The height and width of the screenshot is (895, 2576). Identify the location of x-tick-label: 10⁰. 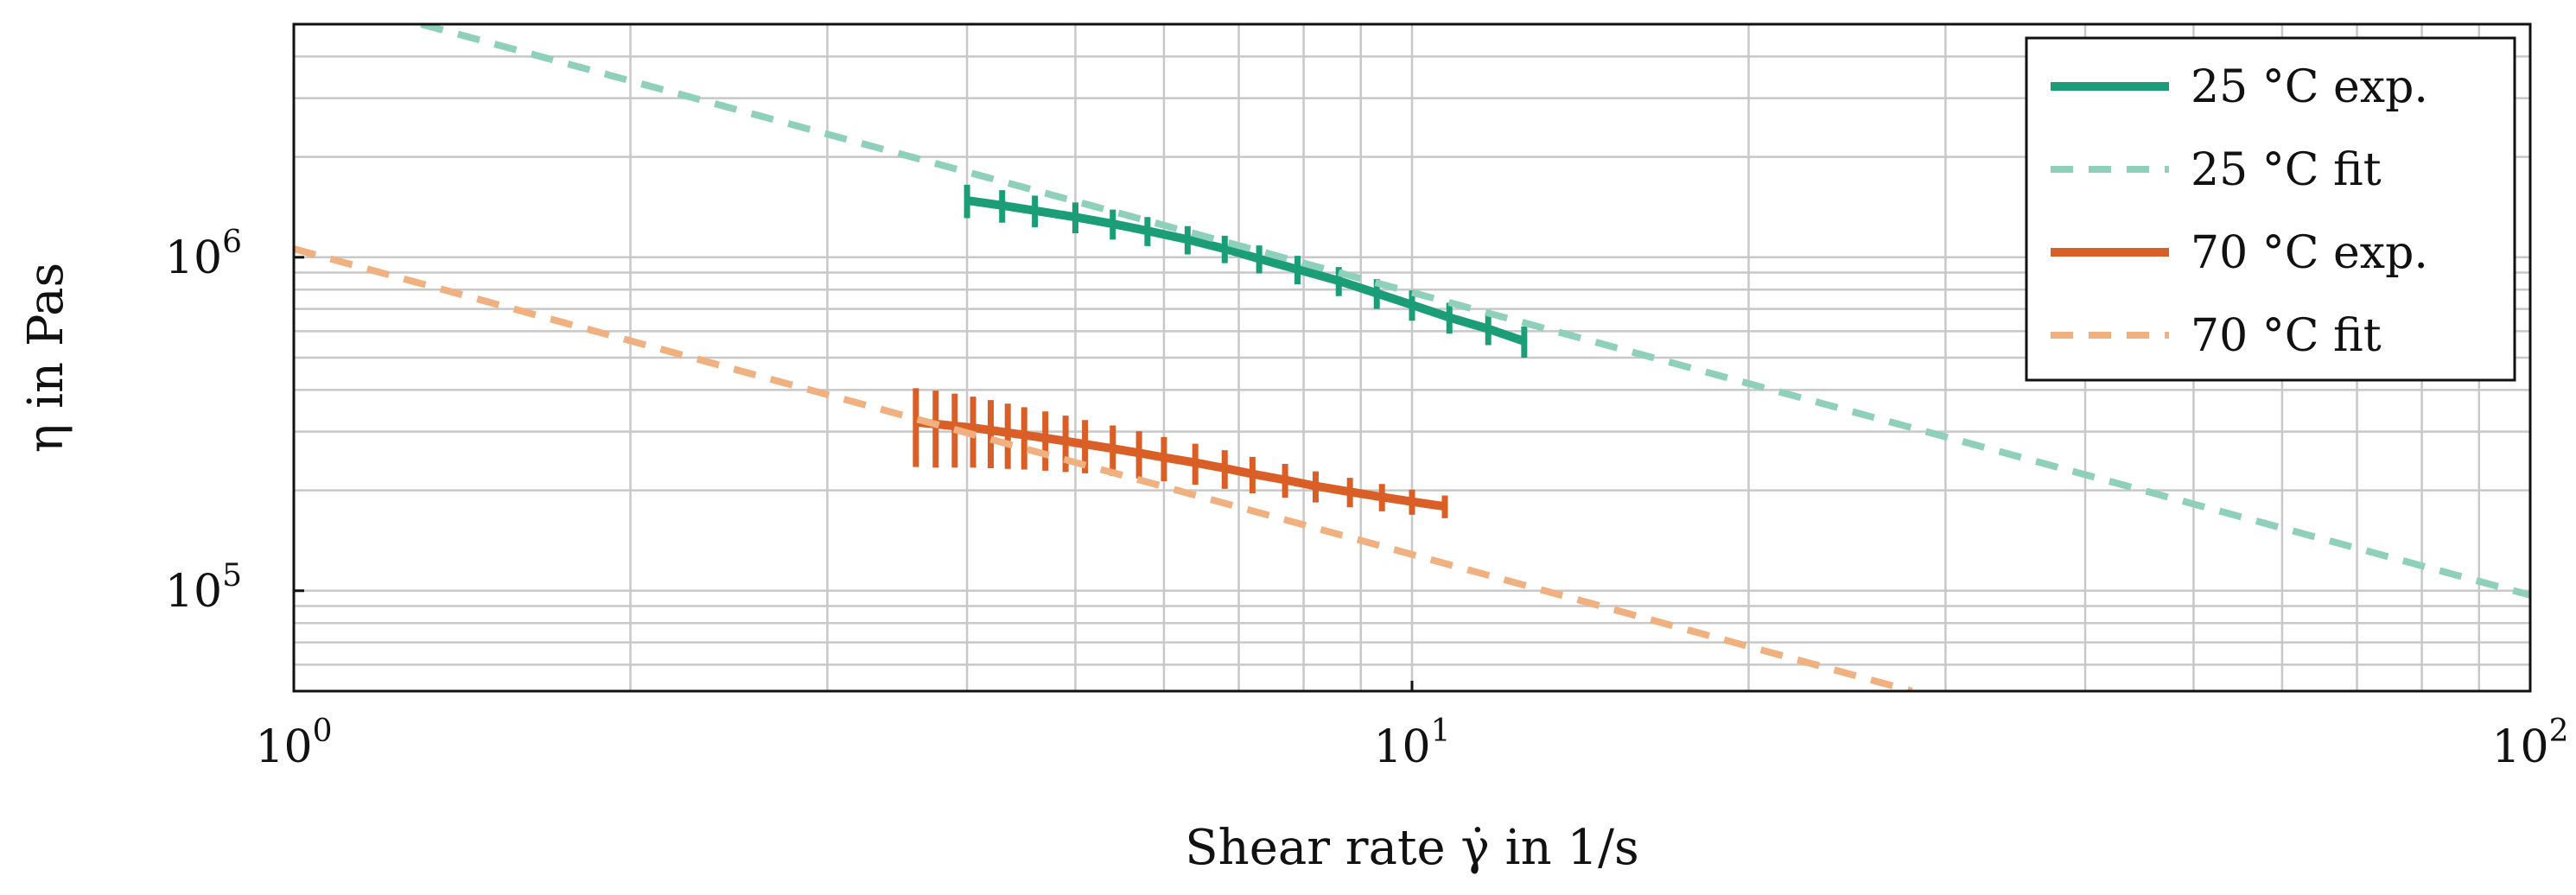
(294, 743).